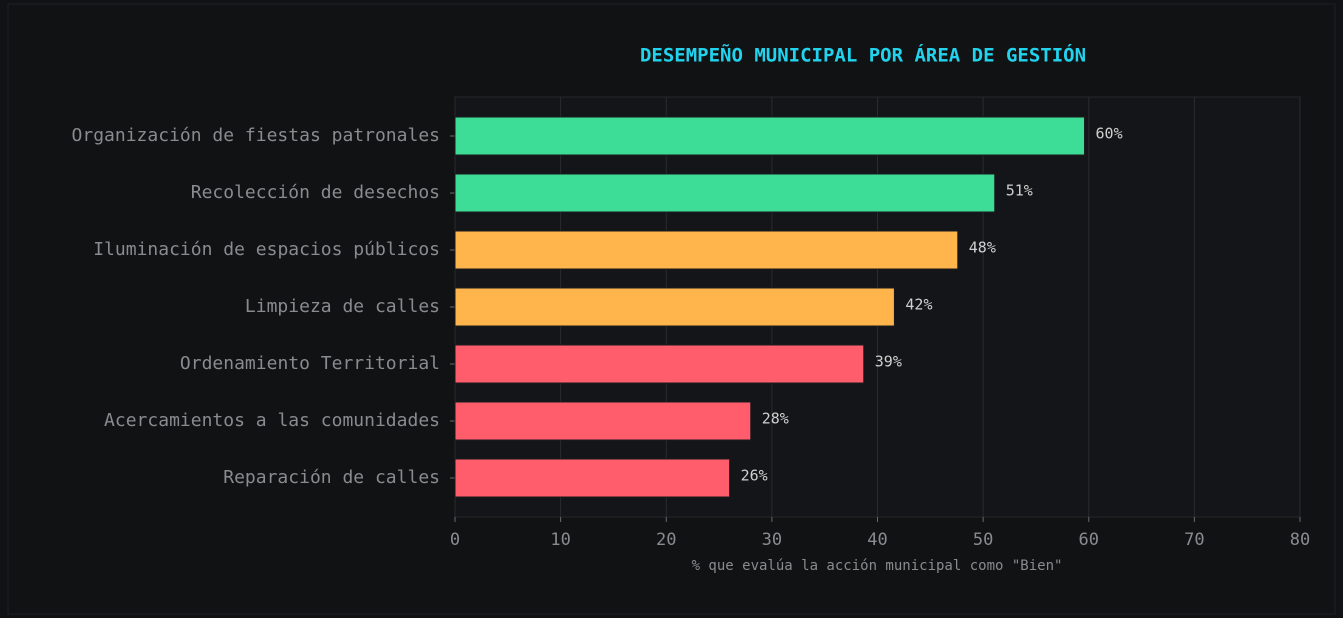 This screenshot has width=1343, height=618. Describe the element at coordinates (754, 476) in the screenshot. I see `value-label: 26%` at that location.